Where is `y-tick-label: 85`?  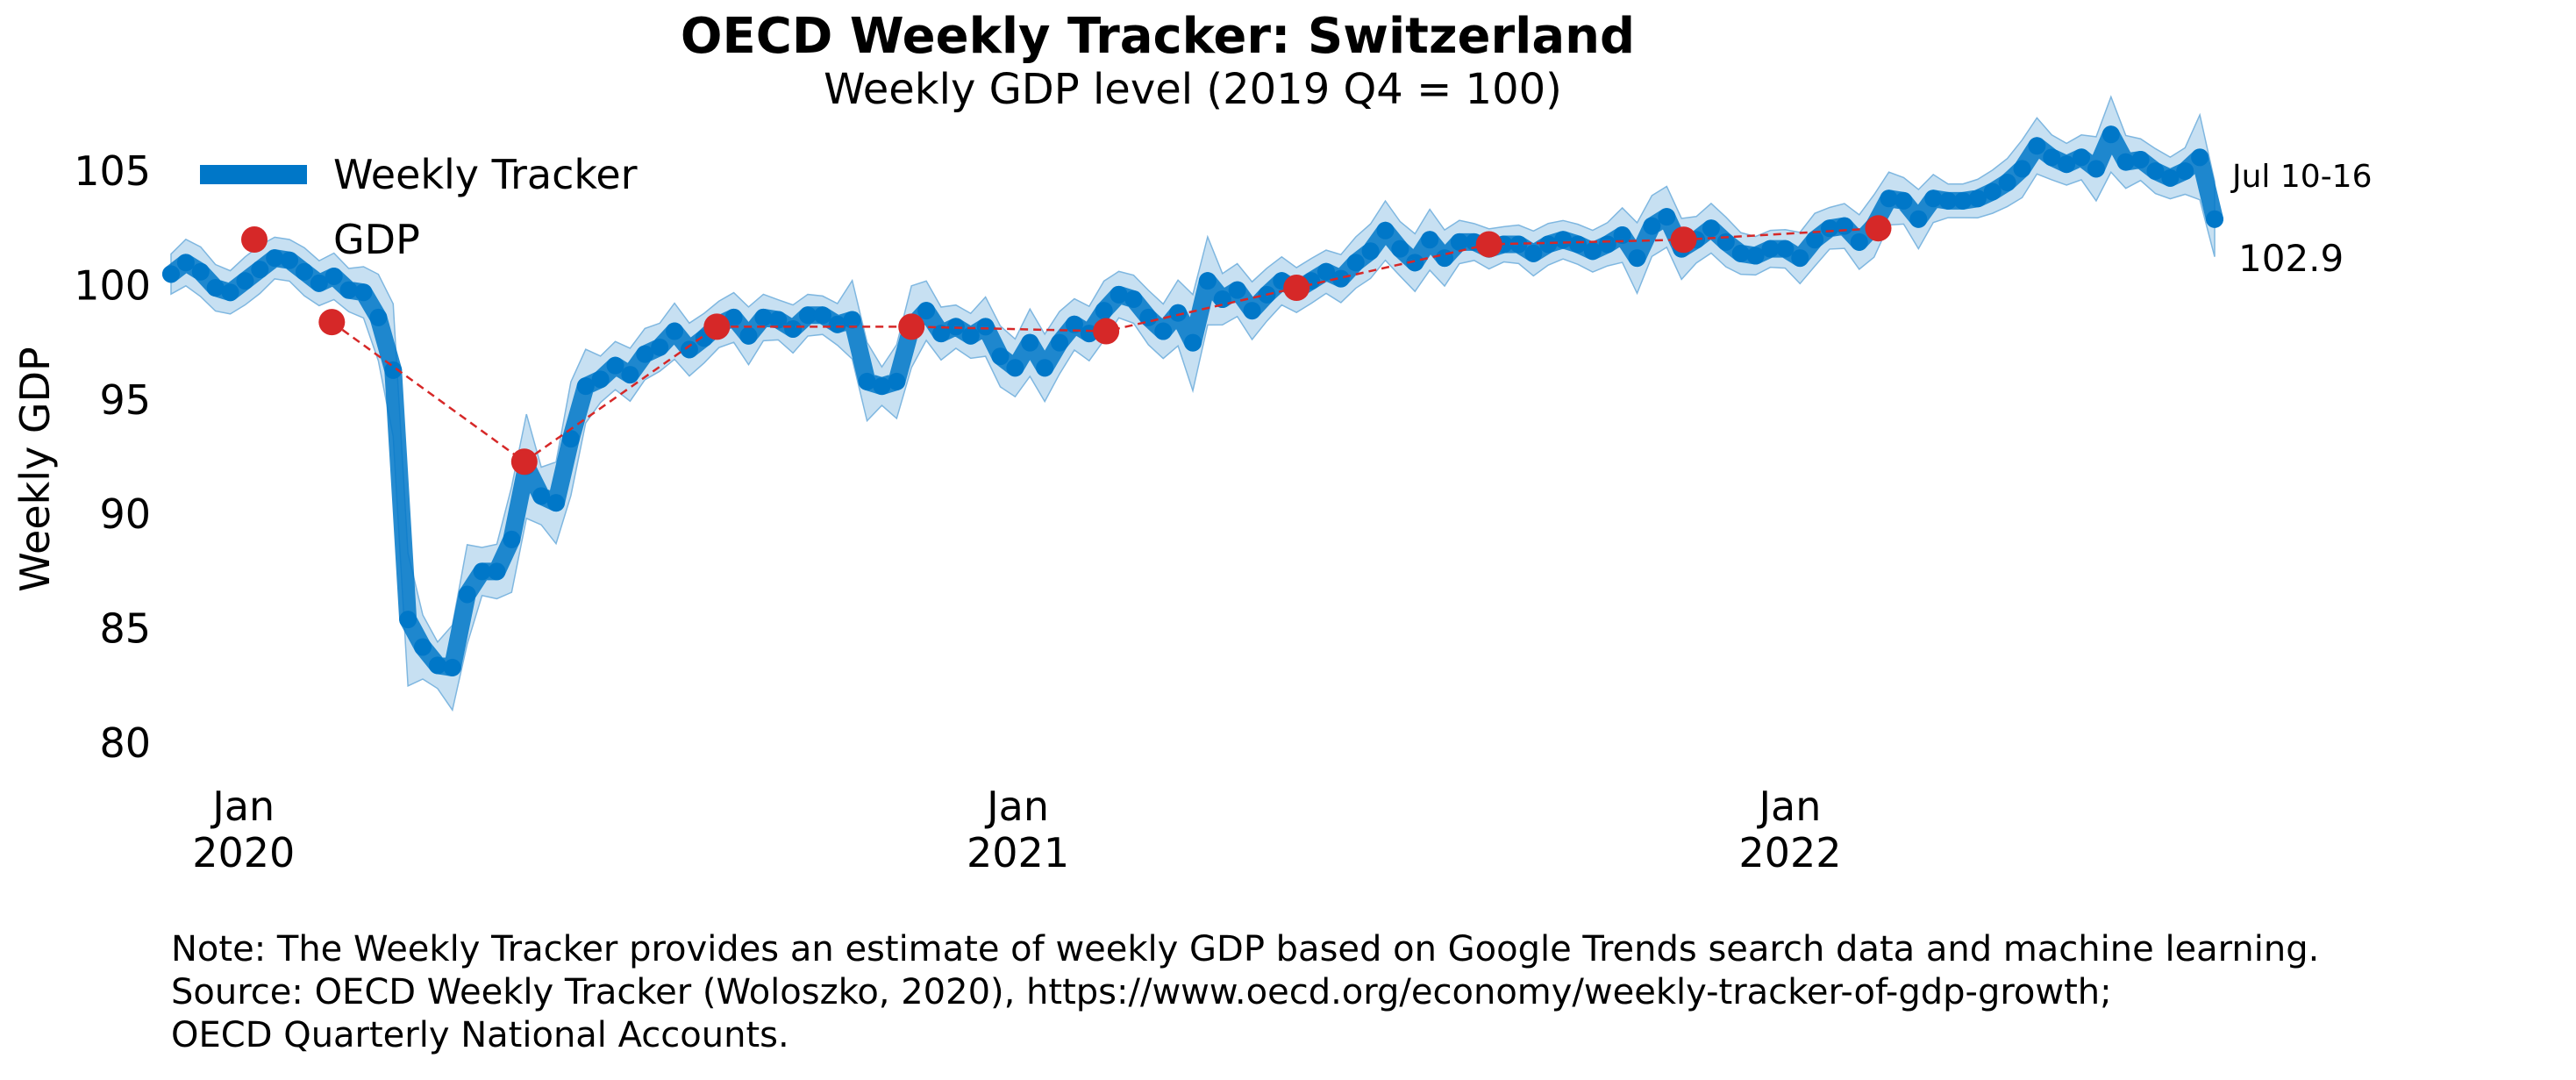
y-tick-label: 85 is located at coordinates (125, 629).